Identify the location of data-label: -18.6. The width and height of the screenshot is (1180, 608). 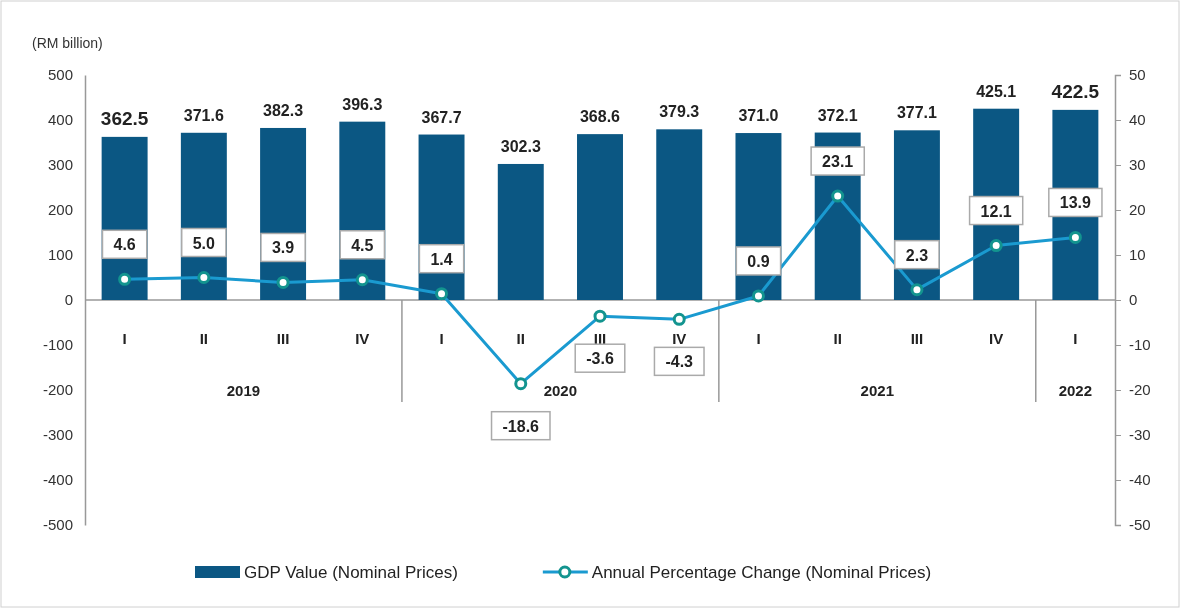
(521, 426).